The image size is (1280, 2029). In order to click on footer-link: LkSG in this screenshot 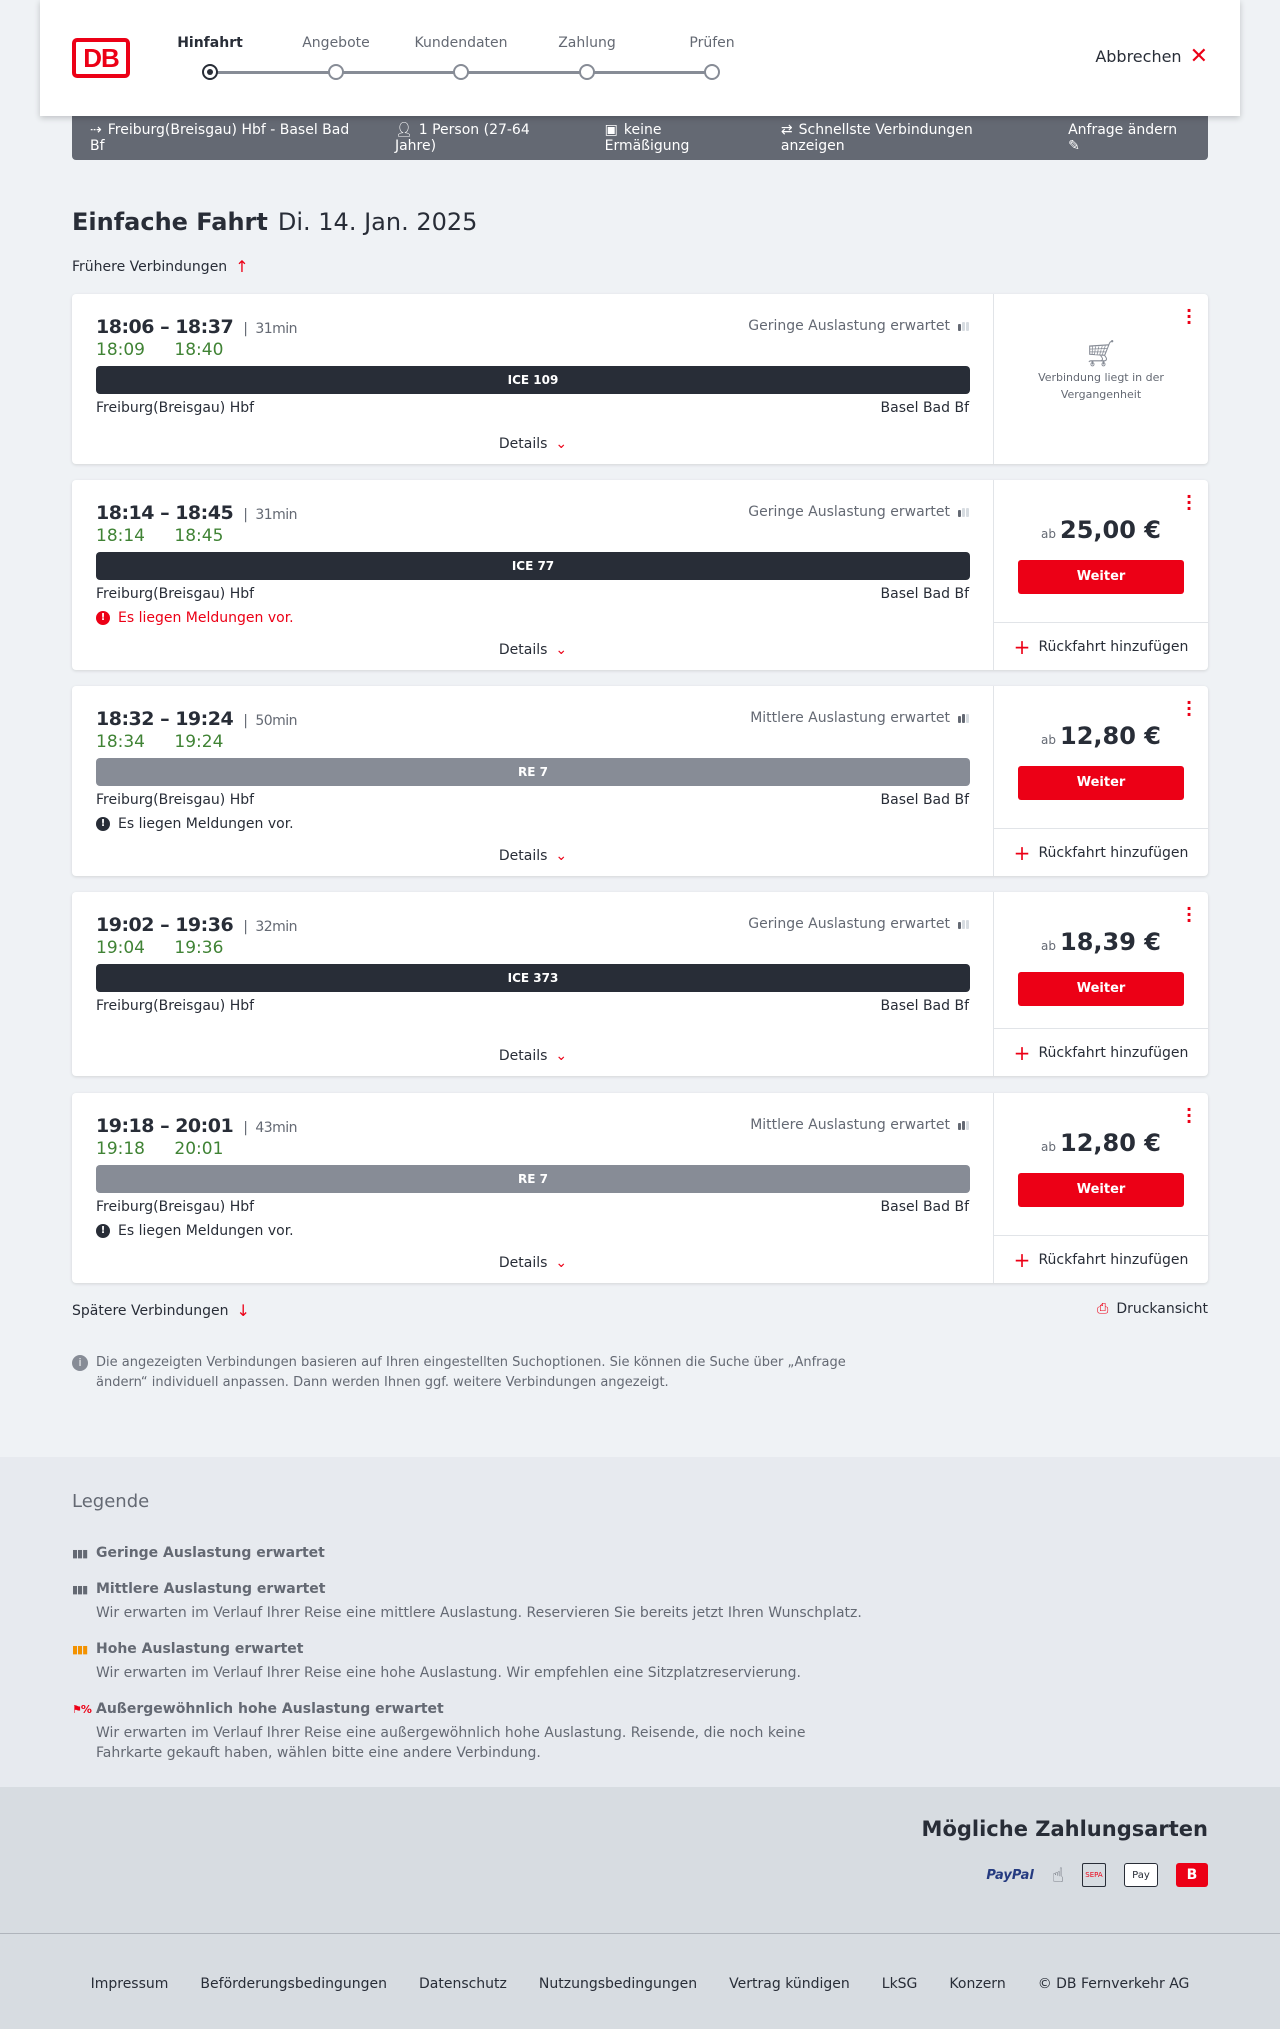, I will do `click(899, 1984)`.